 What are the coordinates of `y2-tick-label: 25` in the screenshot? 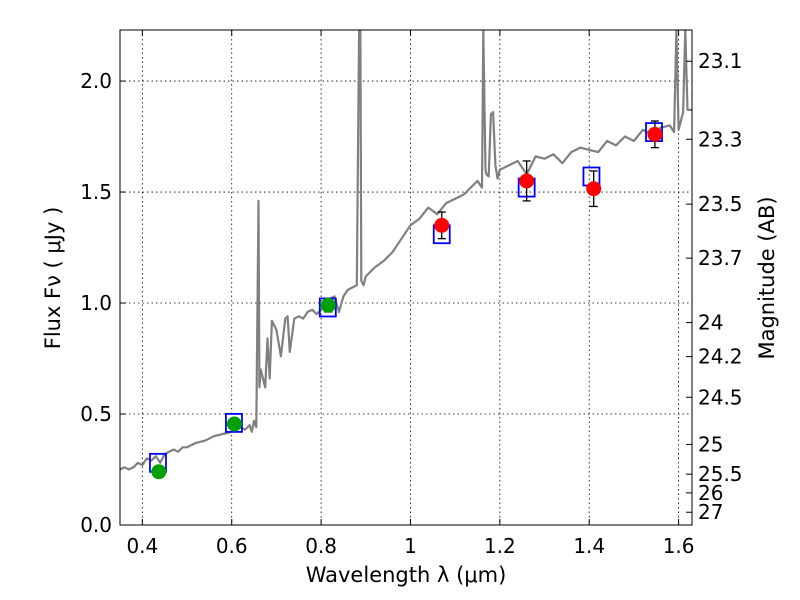 It's located at (710, 444).